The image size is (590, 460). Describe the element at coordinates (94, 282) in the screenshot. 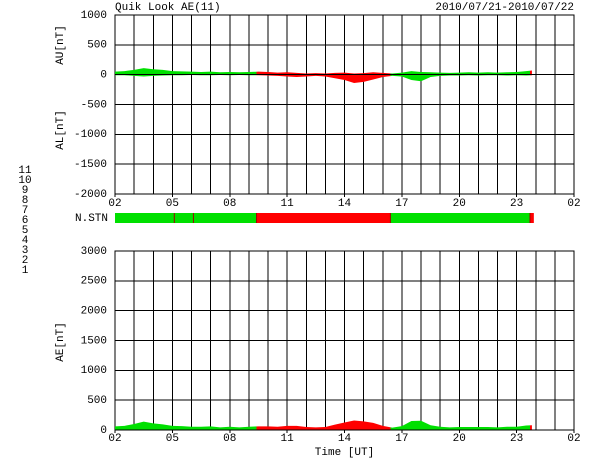

I see `y-tick-label: 2500` at that location.